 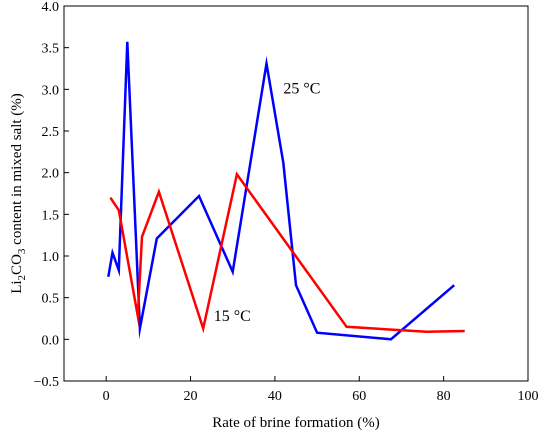 I want to click on y-tick-label: 2.5, so click(x=51, y=132).